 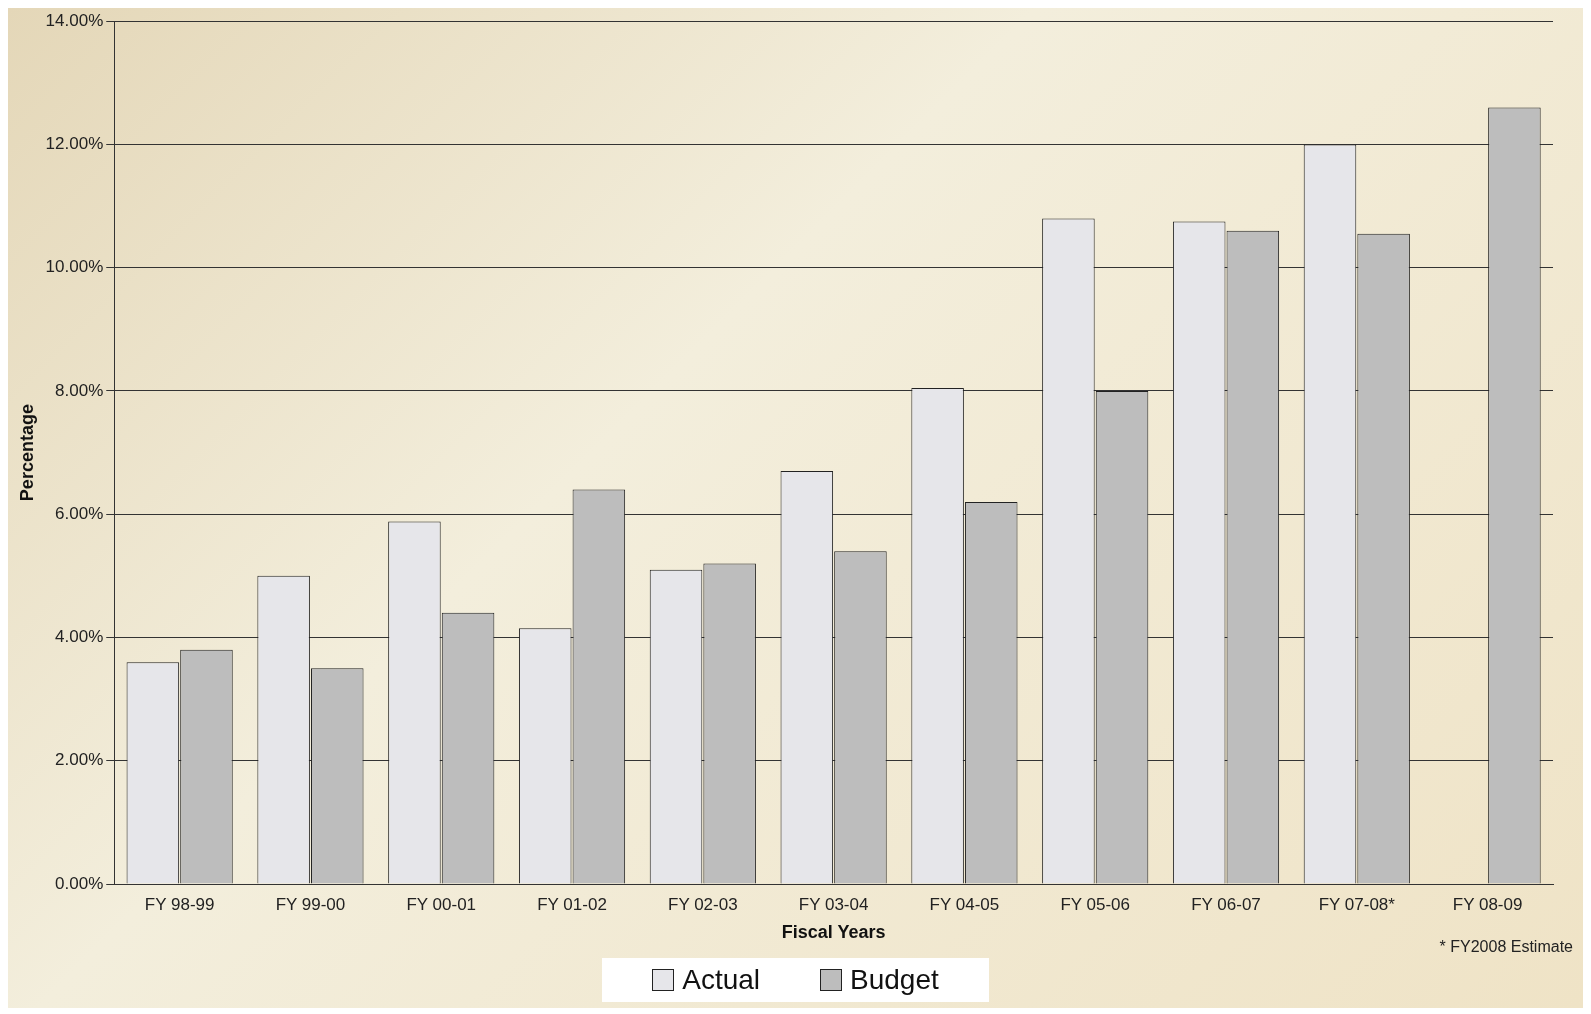 I want to click on y-tick-label: 14.00%, so click(x=74, y=20).